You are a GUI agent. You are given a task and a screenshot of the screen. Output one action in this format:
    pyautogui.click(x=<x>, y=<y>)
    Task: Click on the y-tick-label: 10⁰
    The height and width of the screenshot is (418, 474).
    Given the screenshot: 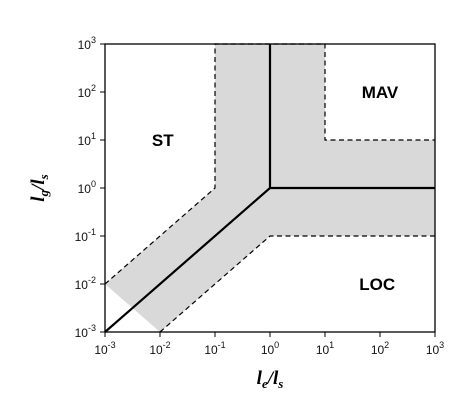 What is the action you would take?
    pyautogui.click(x=87, y=187)
    